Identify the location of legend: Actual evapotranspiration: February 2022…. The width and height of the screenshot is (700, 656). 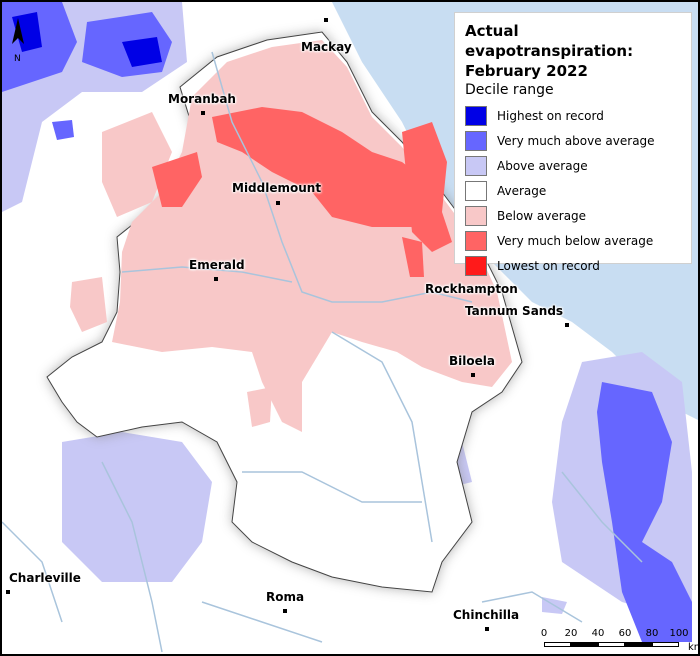
(573, 144).